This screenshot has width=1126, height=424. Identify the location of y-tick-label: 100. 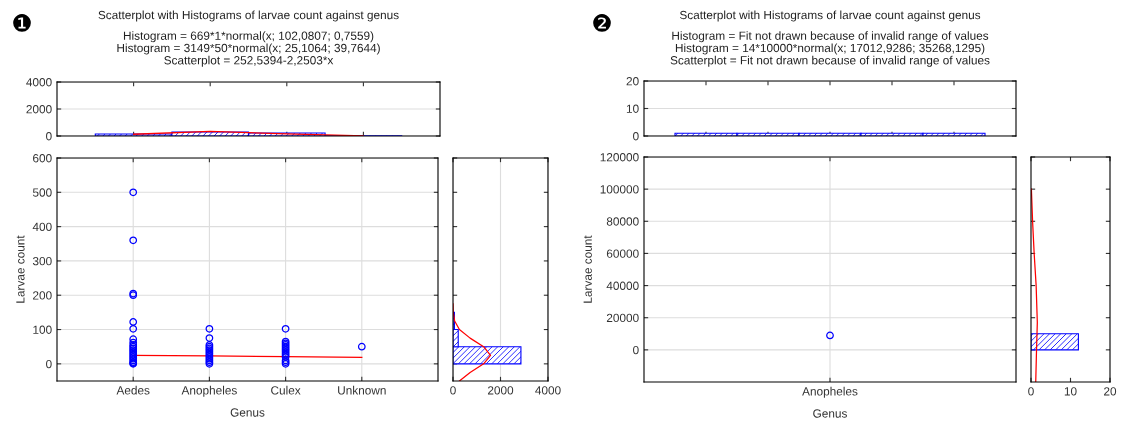
(42, 329).